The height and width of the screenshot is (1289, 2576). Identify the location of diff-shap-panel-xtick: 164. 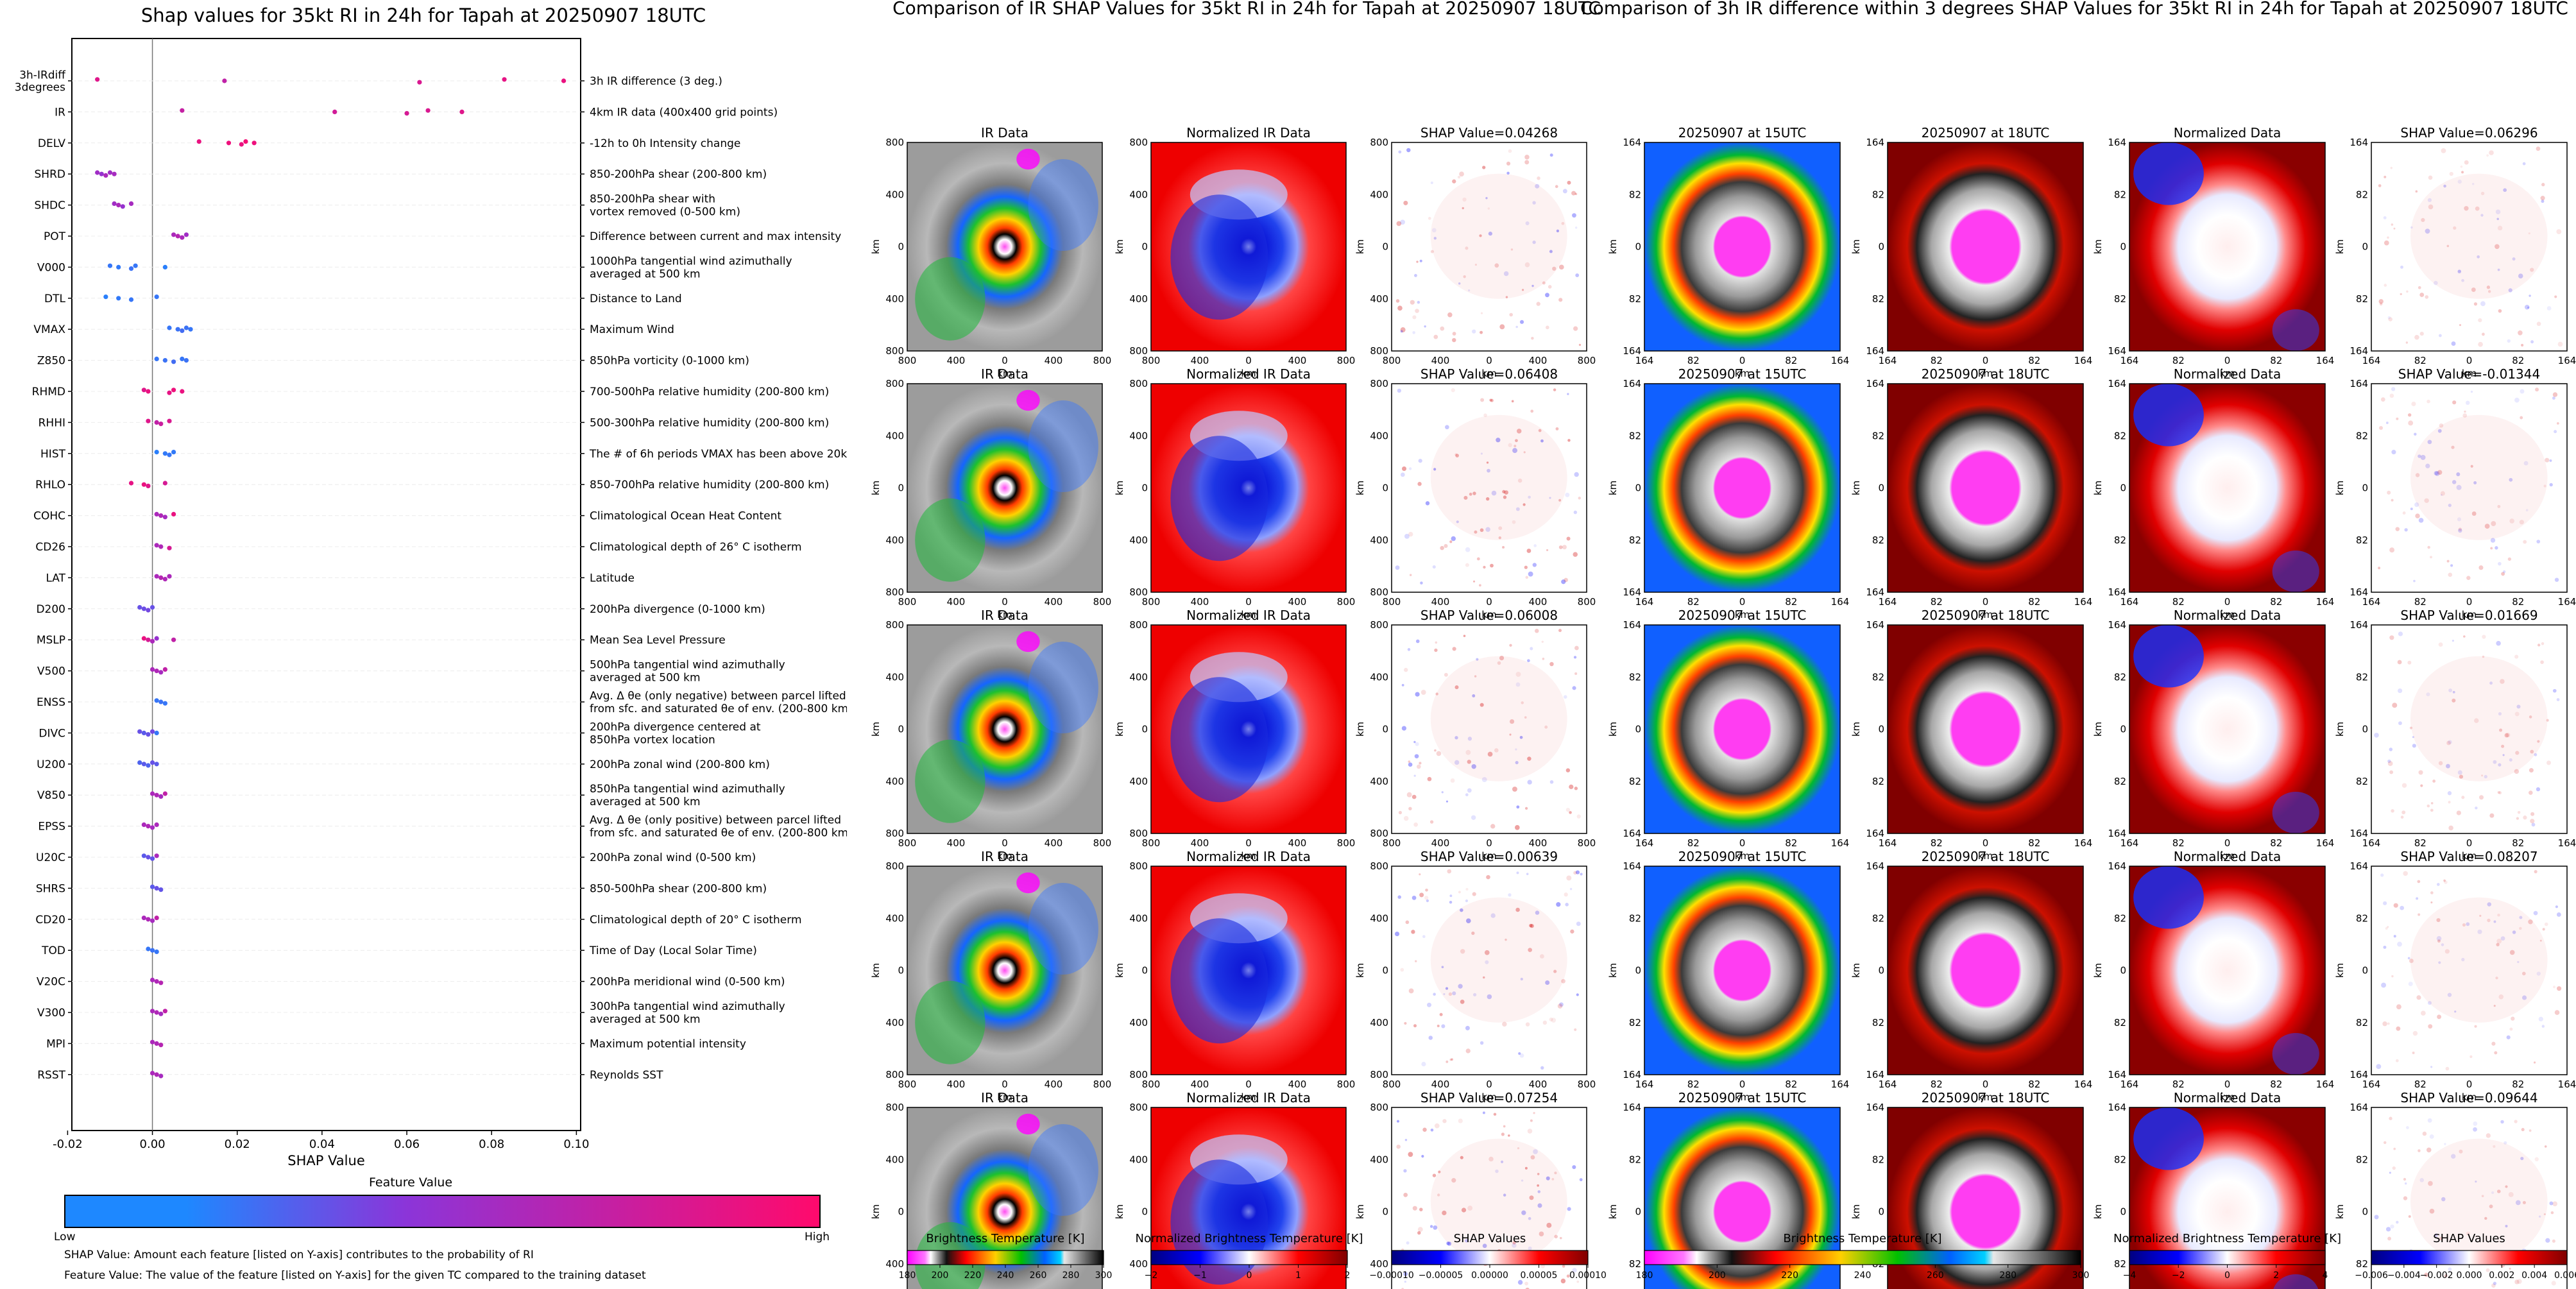
(2371, 1084).